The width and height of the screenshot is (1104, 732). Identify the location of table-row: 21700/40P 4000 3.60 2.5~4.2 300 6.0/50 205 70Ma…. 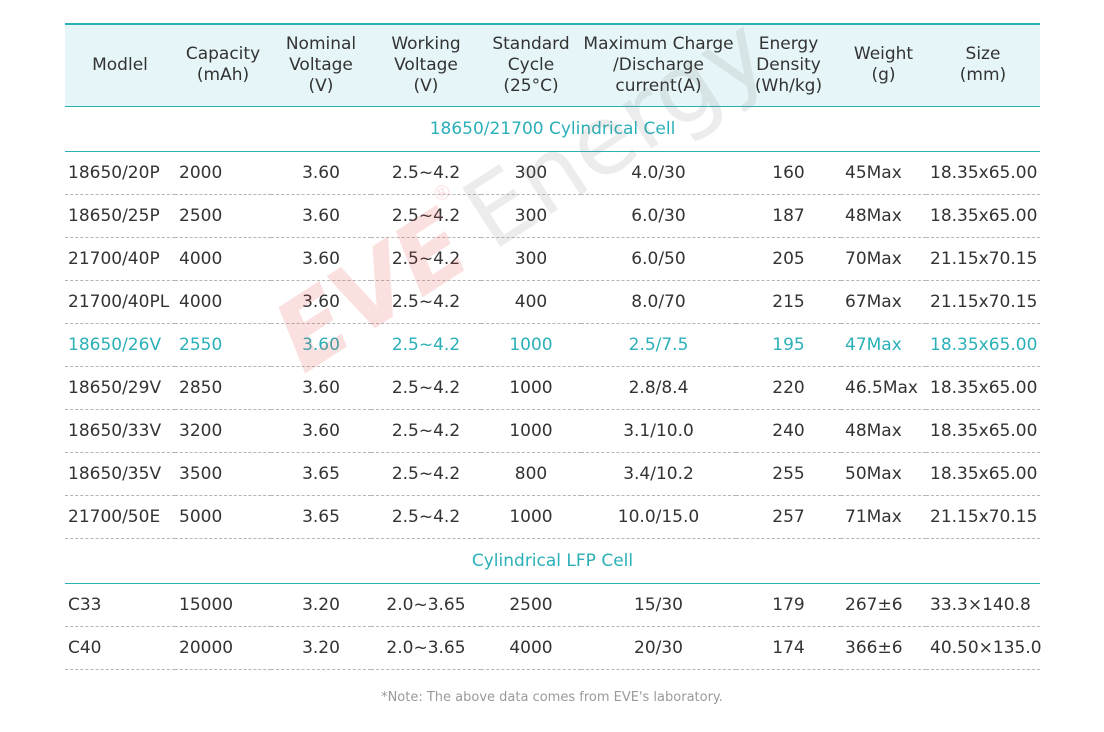
(552, 259).